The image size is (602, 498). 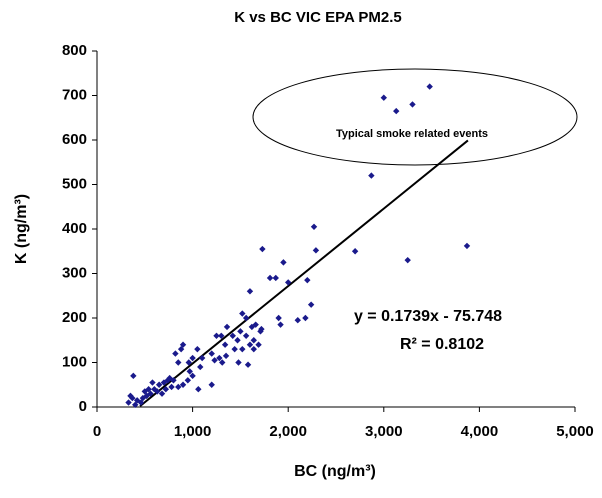 I want to click on chart-title: K vs BC VIC EPA PM2.5, so click(x=318, y=17).